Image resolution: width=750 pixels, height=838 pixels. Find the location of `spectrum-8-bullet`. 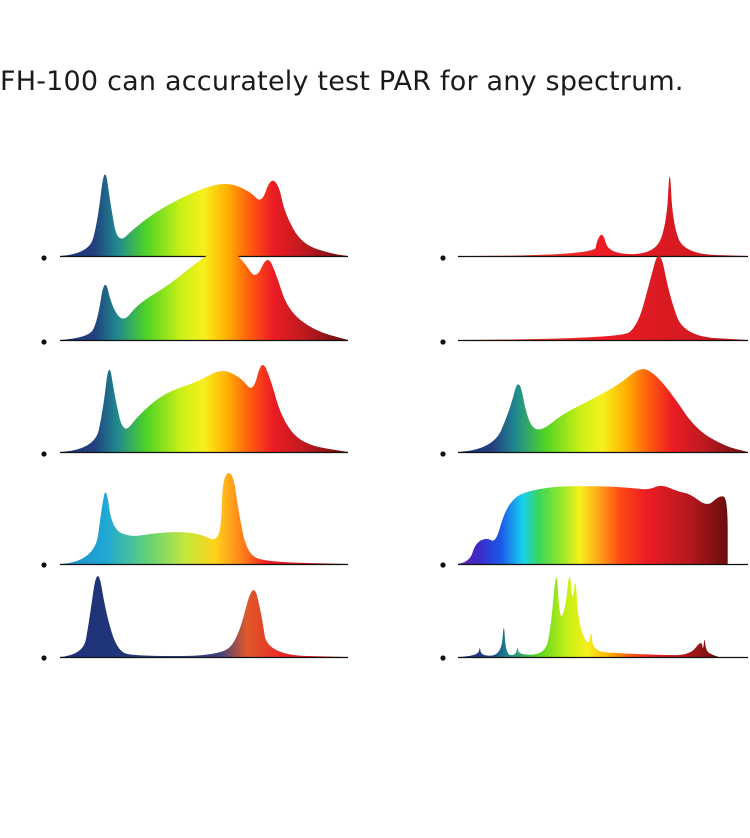

spectrum-8-bullet is located at coordinates (443, 454).